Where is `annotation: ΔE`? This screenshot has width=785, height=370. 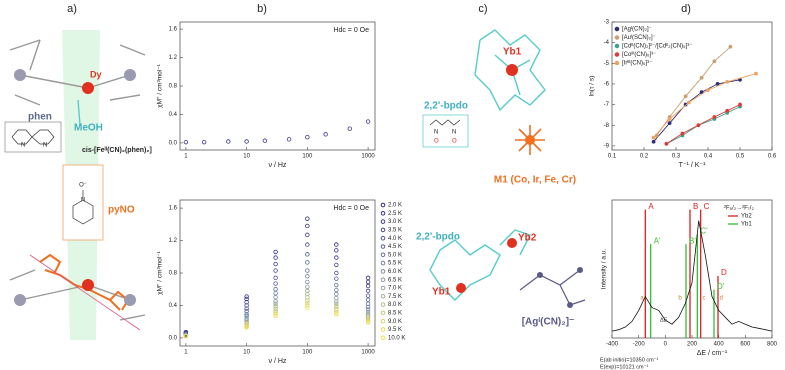 annotation: ΔE is located at coordinates (664, 320).